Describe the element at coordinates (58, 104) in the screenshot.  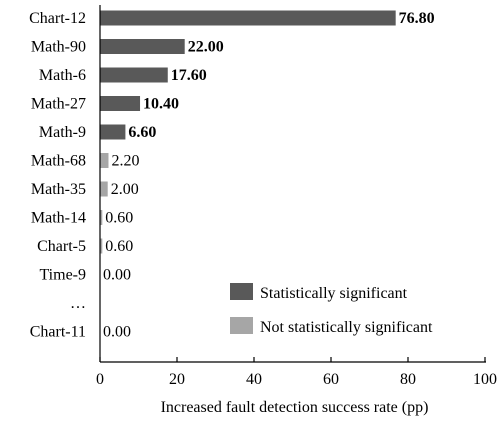
I see `category-label-math-27: Math-27` at that location.